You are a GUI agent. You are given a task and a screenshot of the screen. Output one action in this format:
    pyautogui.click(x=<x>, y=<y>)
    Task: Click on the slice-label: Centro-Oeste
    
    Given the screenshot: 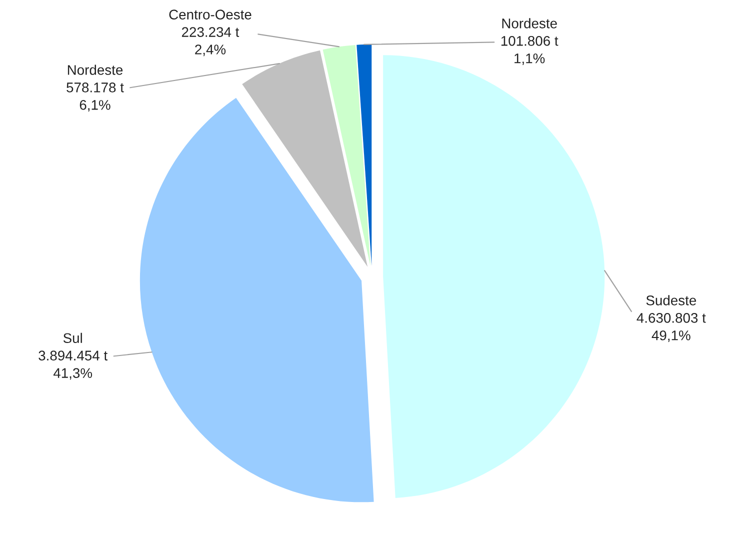 What is the action you would take?
    pyautogui.click(x=210, y=15)
    